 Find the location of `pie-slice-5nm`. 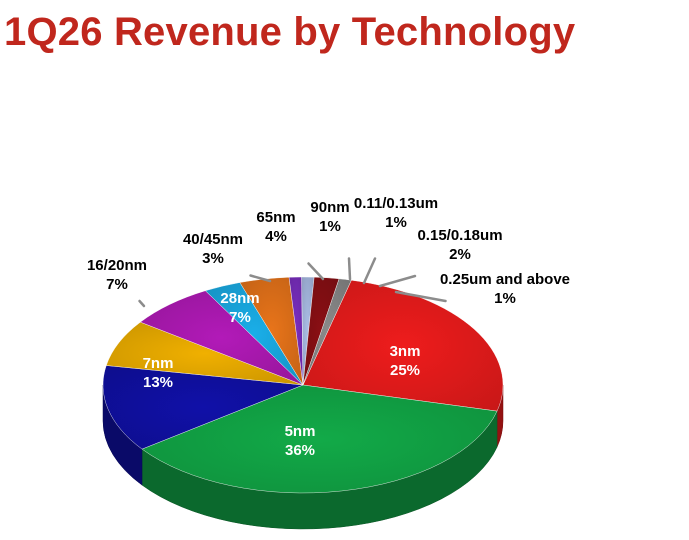

pie-slice-5nm is located at coordinates (319, 439).